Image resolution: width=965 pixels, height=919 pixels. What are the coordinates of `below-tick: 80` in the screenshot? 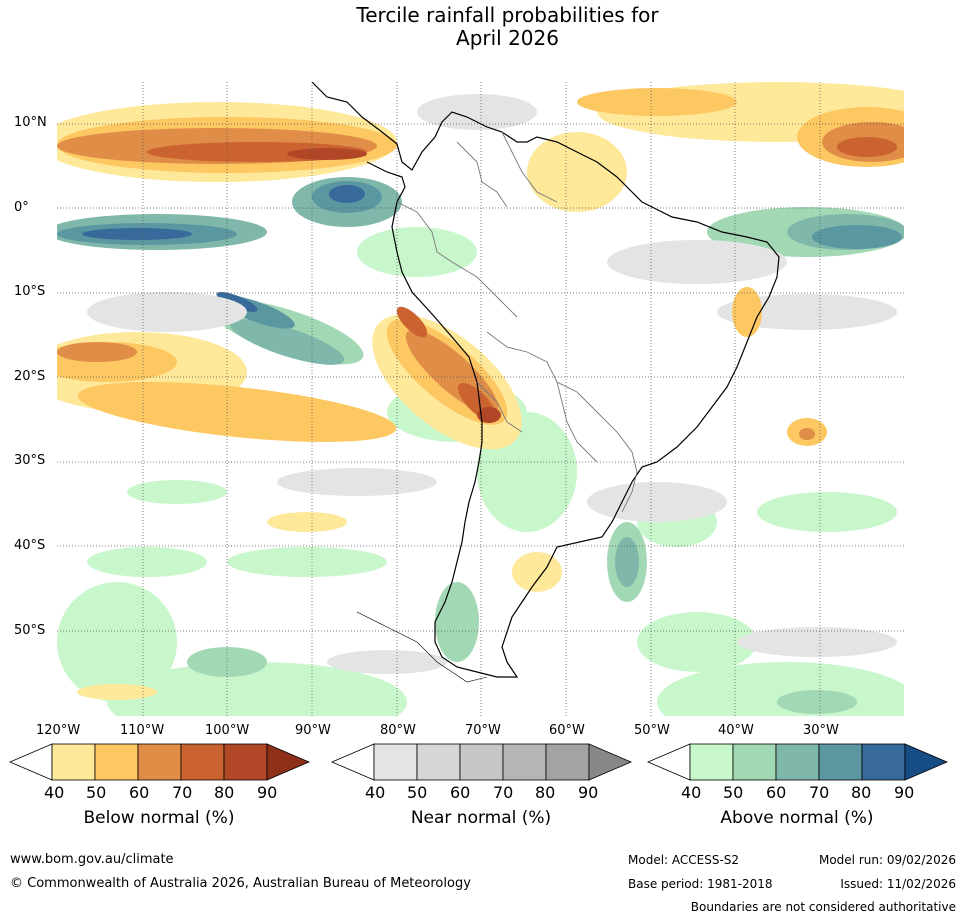 It's located at (224, 792).